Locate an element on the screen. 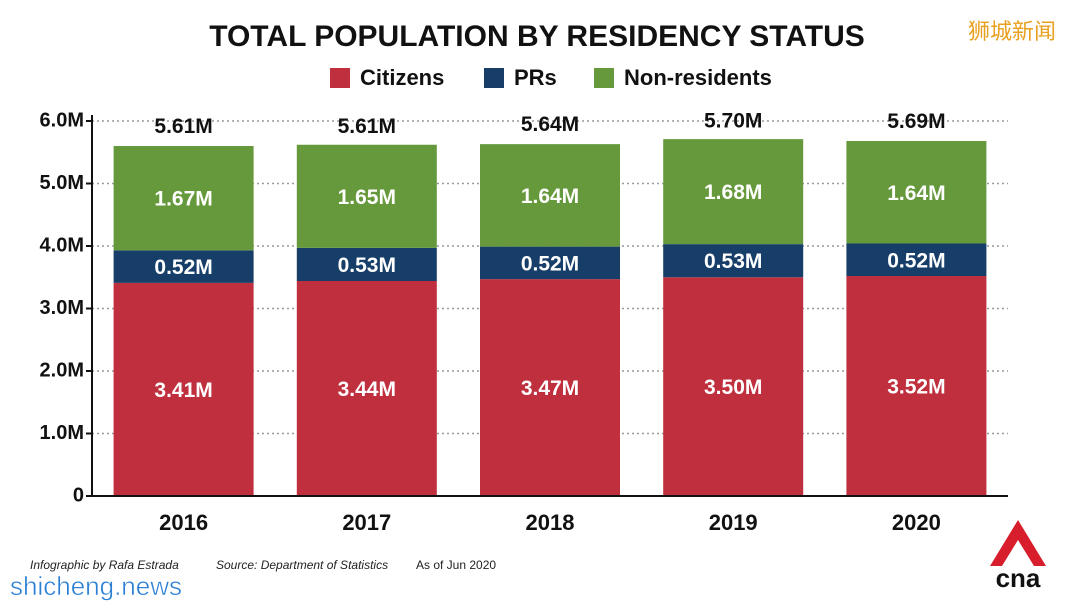 The image size is (1080, 608). legend-label: Non-residents is located at coordinates (698, 77).